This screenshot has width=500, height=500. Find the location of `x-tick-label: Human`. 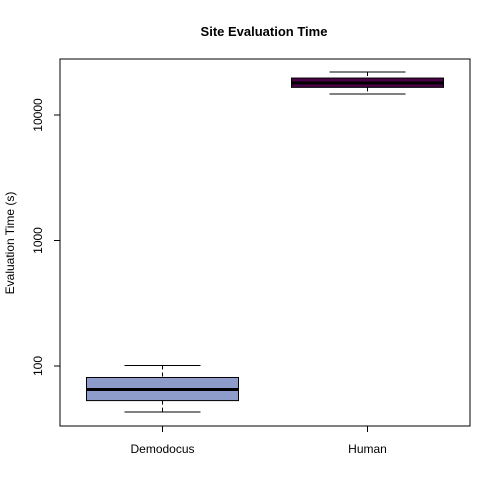

x-tick-label: Human is located at coordinates (367, 449).